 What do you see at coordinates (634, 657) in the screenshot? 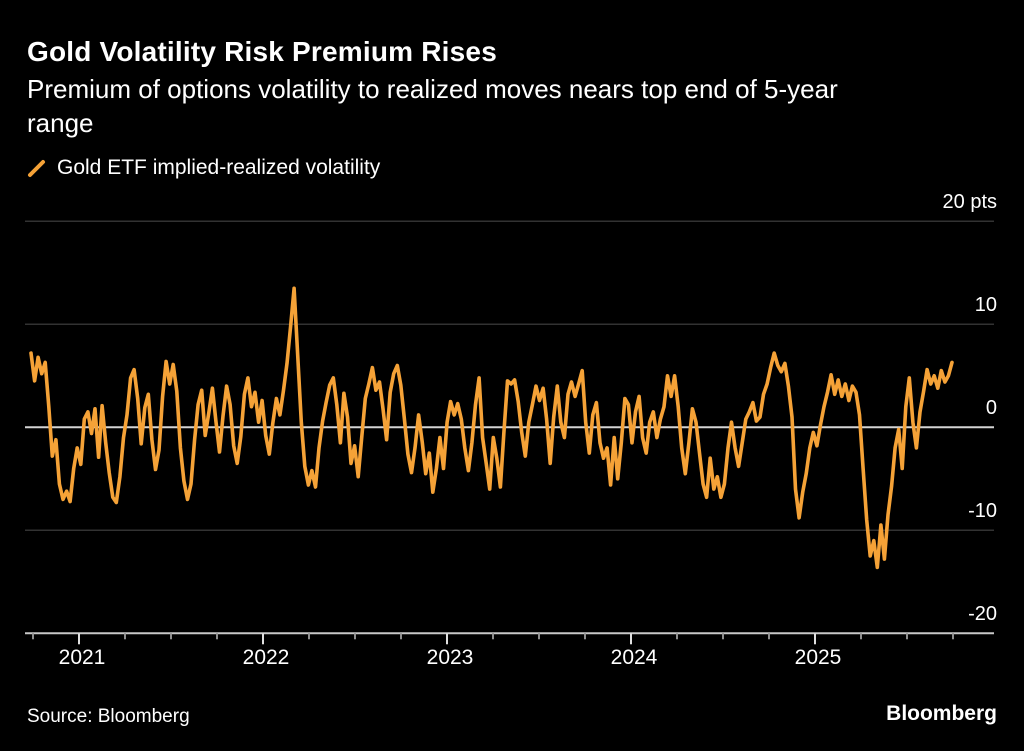
I see `x-axis-label: 2024` at bounding box center [634, 657].